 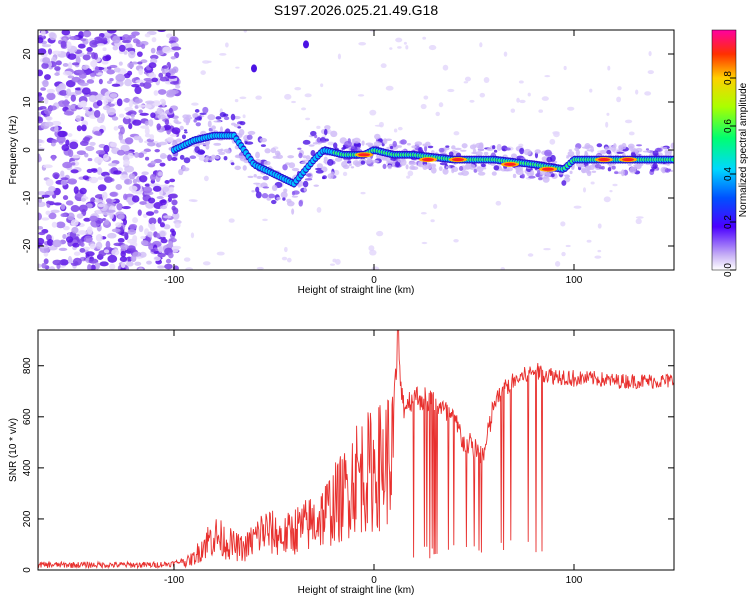 What do you see at coordinates (728, 174) in the screenshot?
I see `colorbar-tick-label: 0.4` at bounding box center [728, 174].